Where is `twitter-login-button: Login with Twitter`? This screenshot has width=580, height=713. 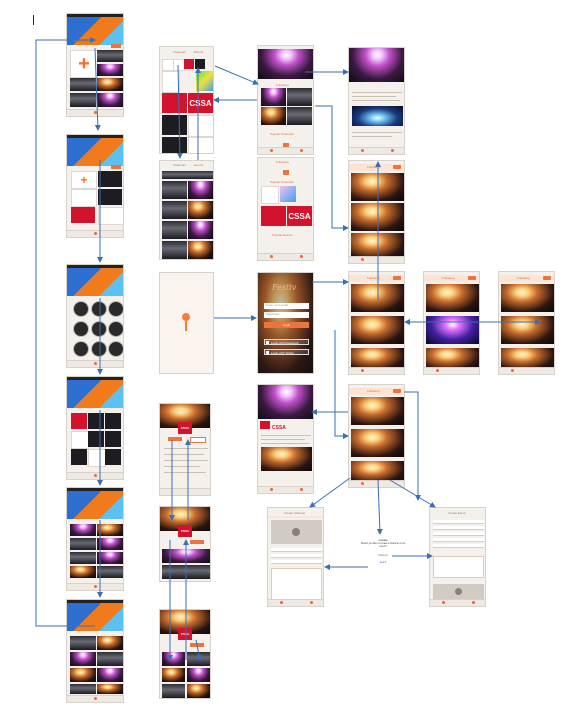
twitter-login-button: Login with Twitter is located at coordinates (286, 352).